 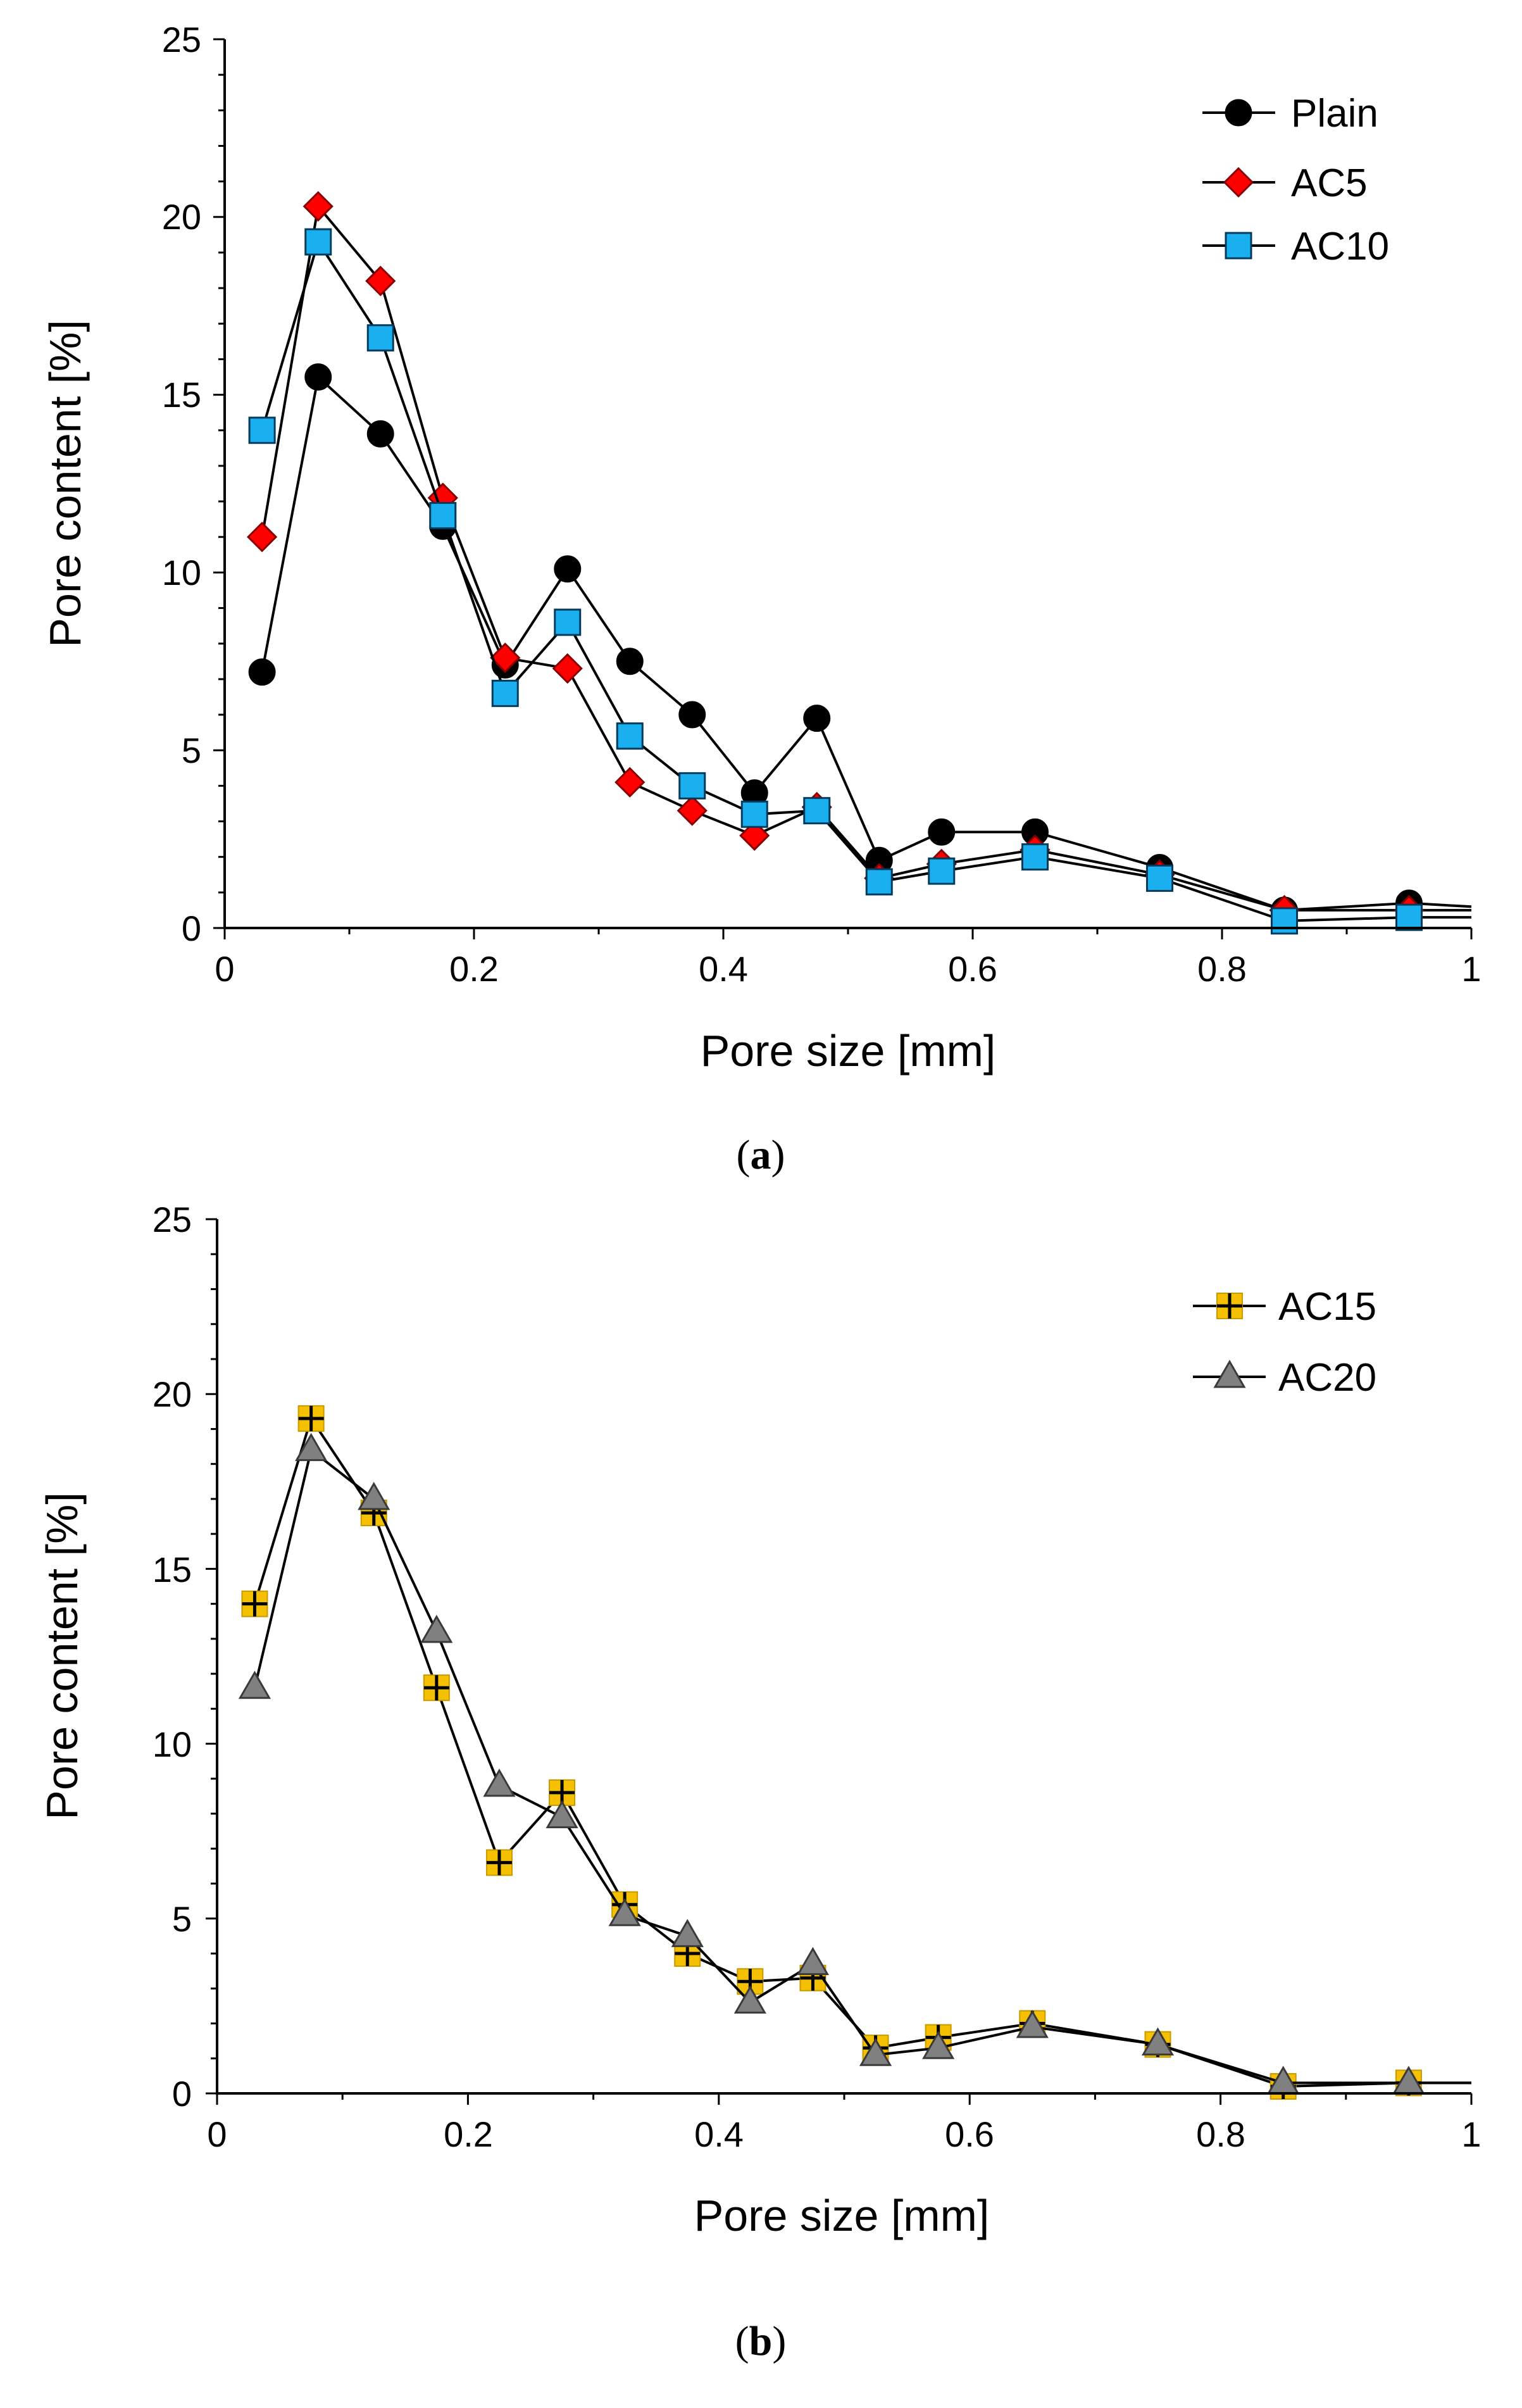 What do you see at coordinates (1238, 182) in the screenshot?
I see `legend-marker-ac5` at bounding box center [1238, 182].